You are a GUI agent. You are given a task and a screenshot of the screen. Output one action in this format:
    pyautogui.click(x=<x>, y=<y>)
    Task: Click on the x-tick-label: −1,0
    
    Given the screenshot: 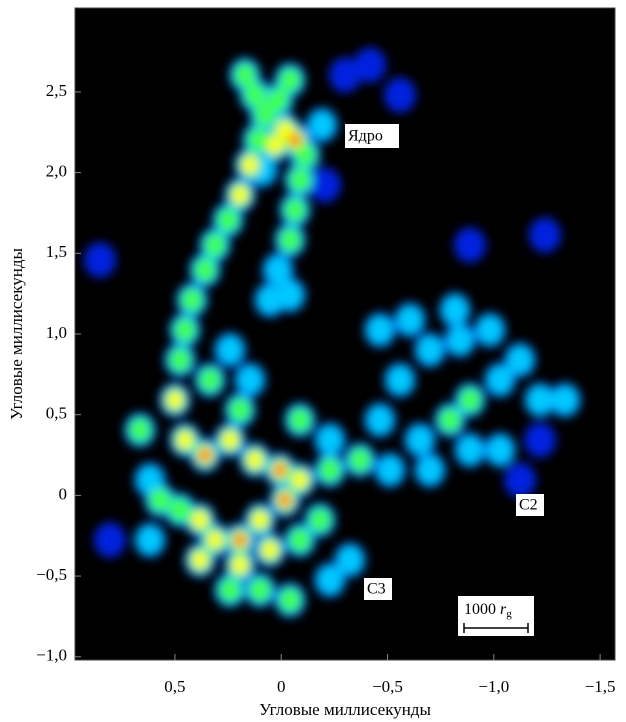 What is the action you would take?
    pyautogui.click(x=493, y=686)
    